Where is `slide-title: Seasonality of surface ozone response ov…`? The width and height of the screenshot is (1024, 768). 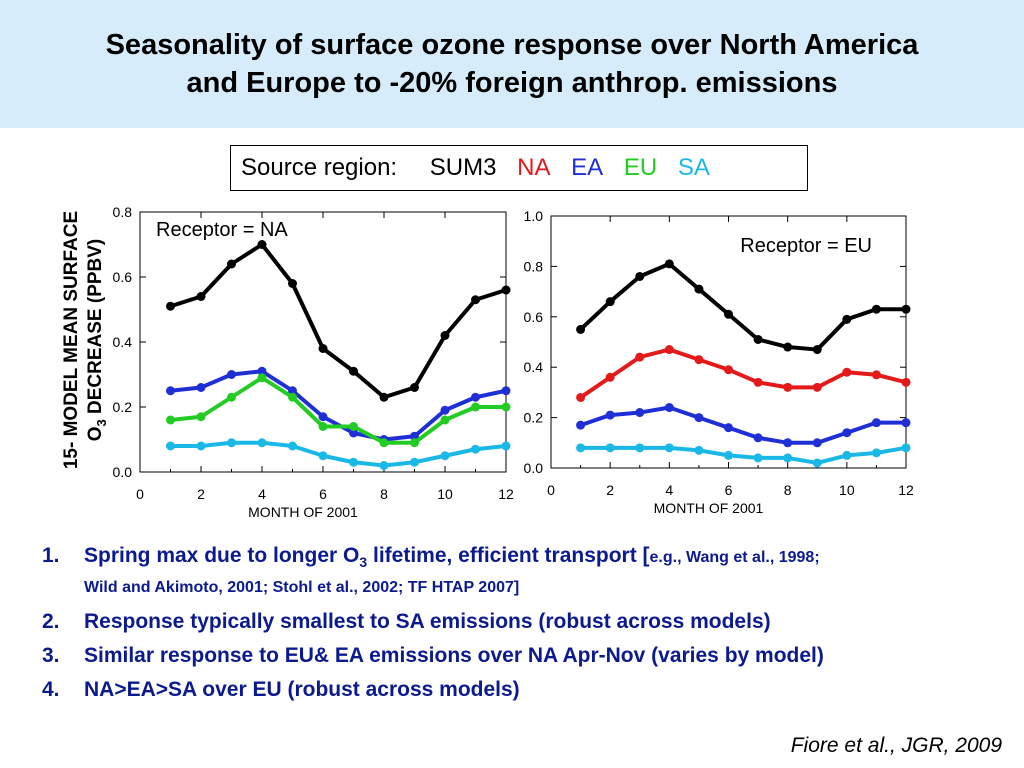
slide-title: Seasonality of surface ozone response ov… is located at coordinates (512, 64).